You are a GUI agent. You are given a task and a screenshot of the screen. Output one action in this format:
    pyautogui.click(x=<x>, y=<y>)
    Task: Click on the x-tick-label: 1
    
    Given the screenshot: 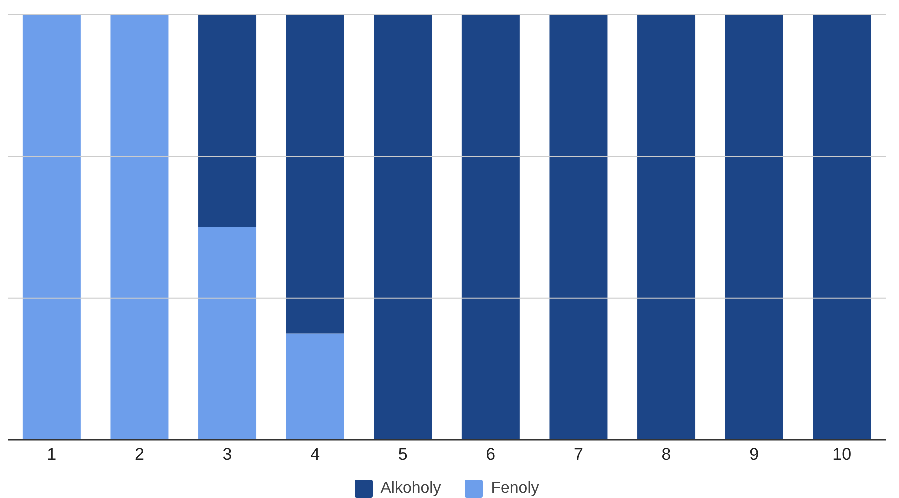 What is the action you would take?
    pyautogui.click(x=52, y=454)
    